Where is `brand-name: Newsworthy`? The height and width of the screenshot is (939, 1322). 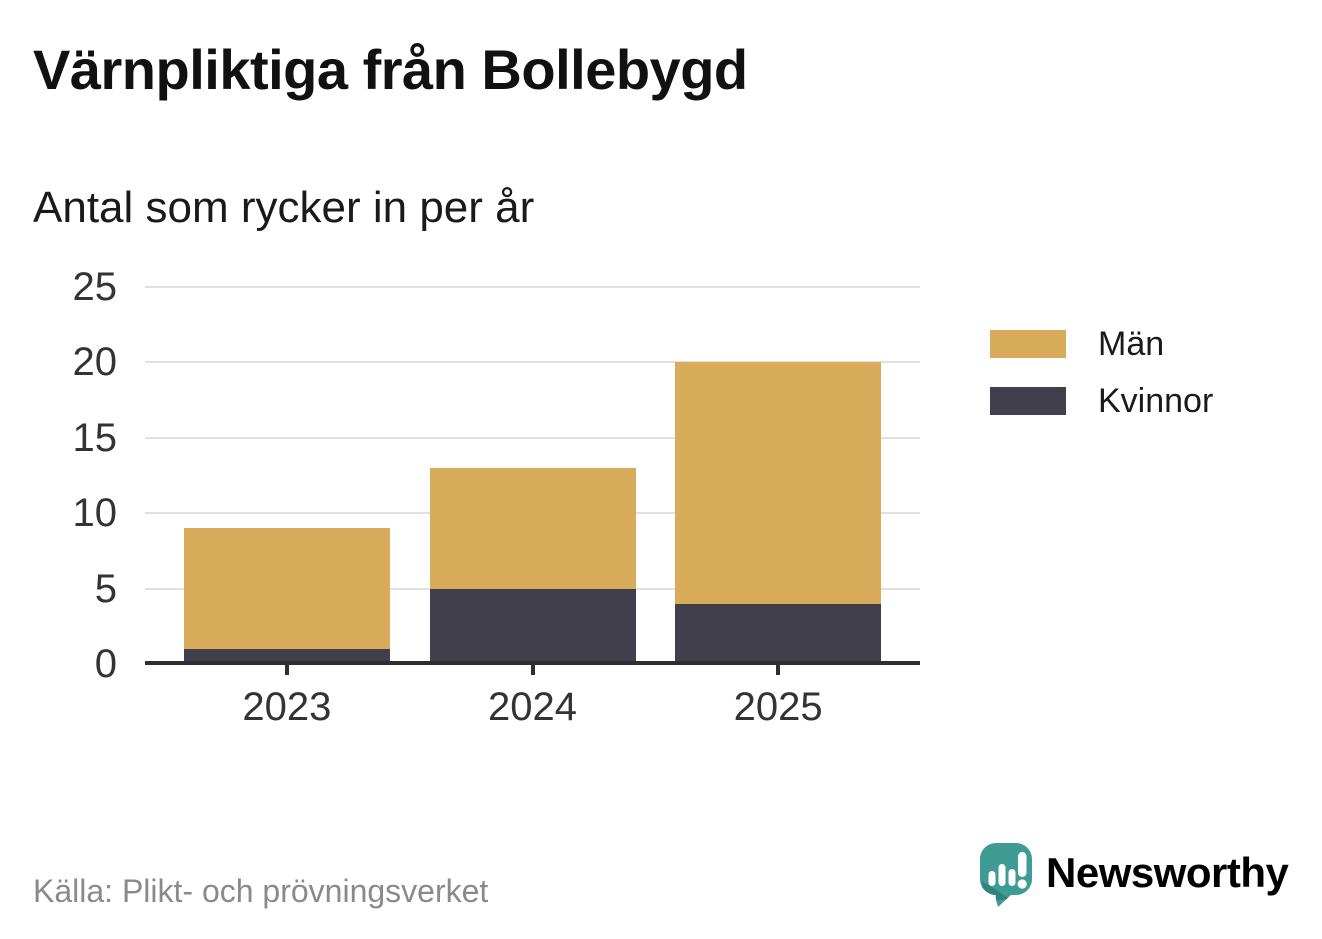 brand-name: Newsworthy is located at coordinates (1167, 872).